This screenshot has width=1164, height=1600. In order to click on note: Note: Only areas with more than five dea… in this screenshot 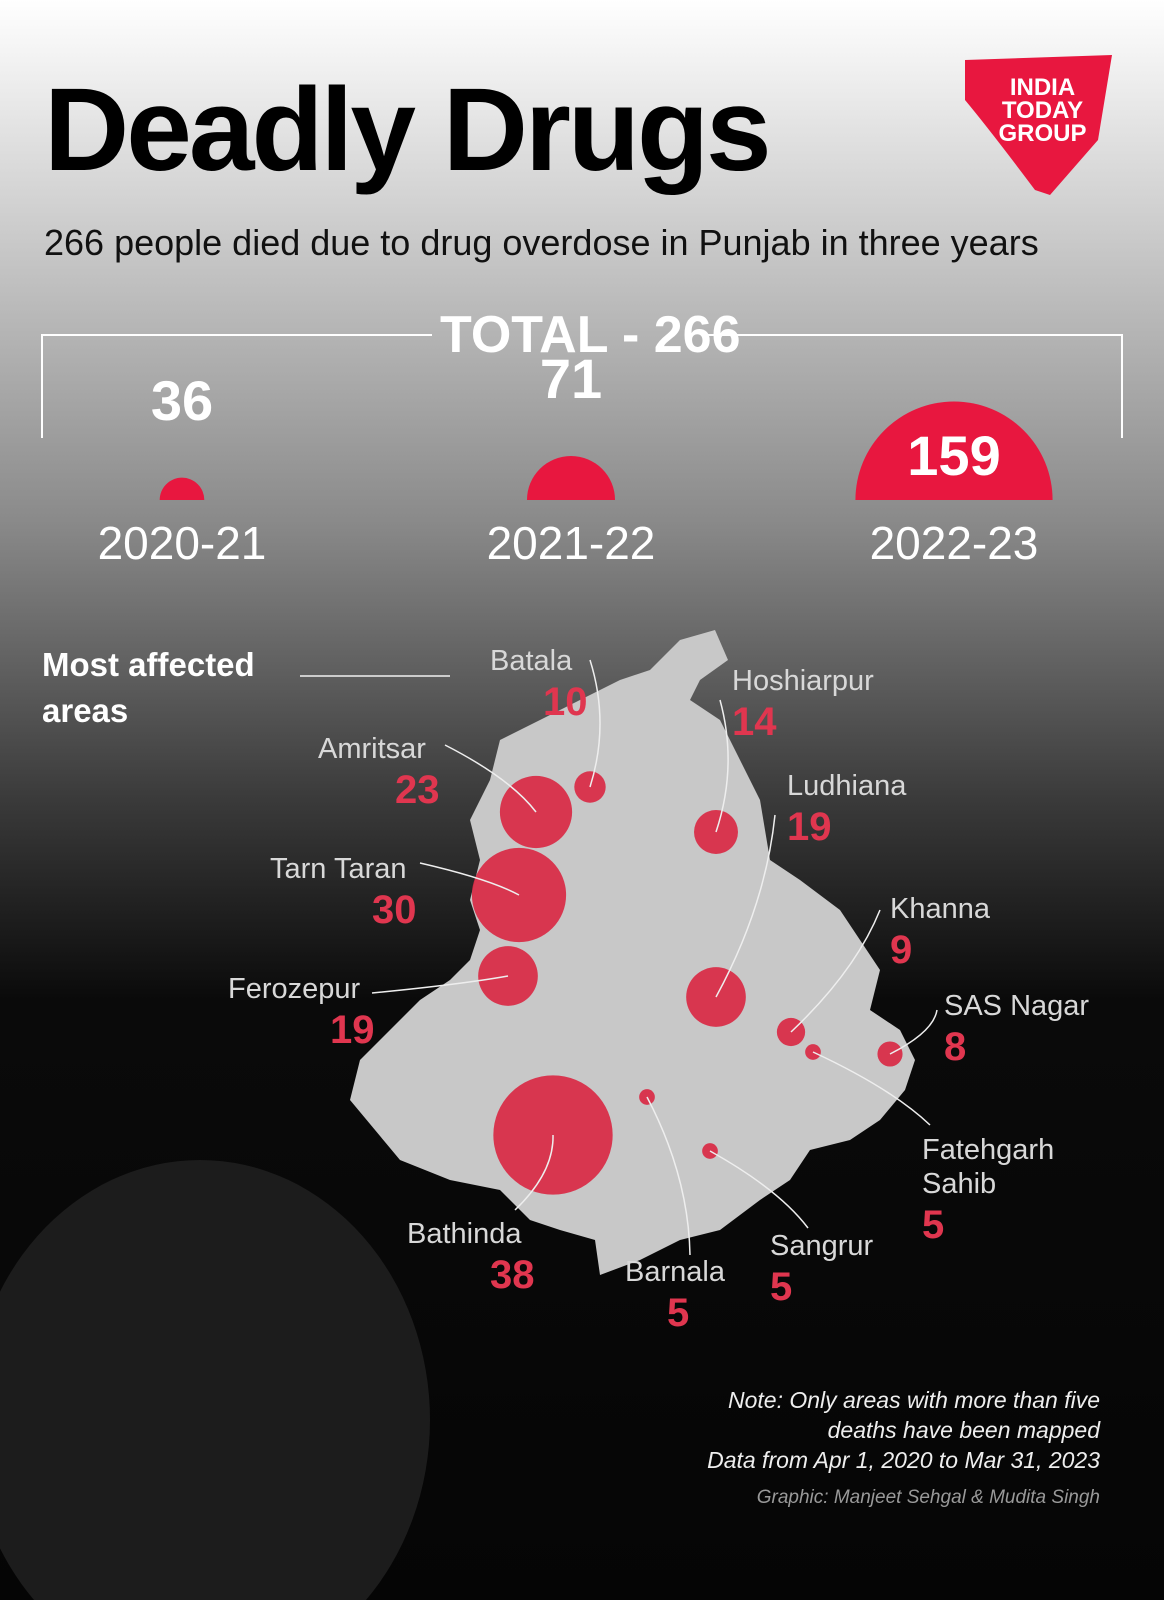, I will do `click(914, 1415)`.